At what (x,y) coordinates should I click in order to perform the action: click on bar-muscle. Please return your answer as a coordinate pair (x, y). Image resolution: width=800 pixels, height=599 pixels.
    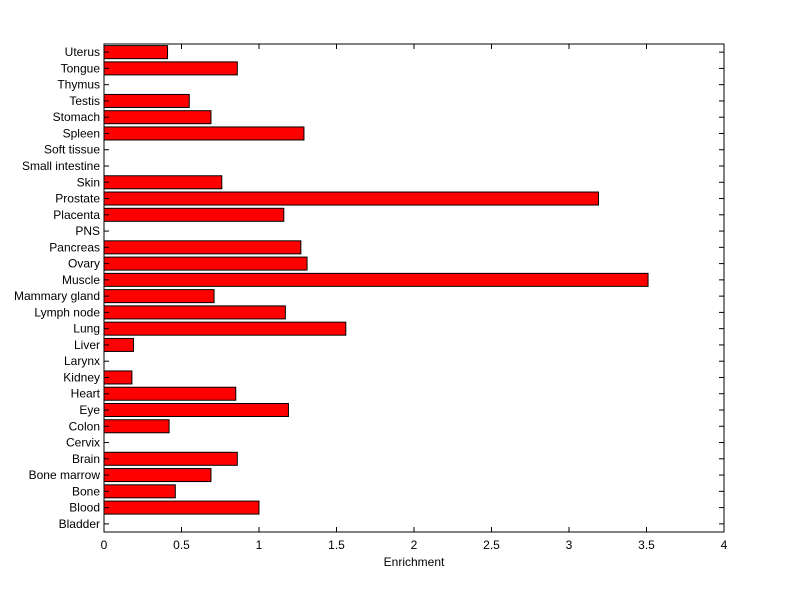
    Looking at the image, I should click on (376, 279).